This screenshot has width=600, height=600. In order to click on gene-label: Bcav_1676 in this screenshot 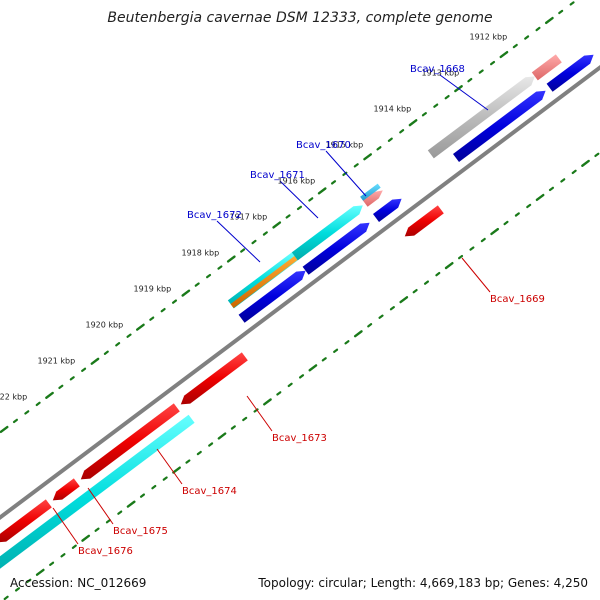, I will do `click(105, 551)`.